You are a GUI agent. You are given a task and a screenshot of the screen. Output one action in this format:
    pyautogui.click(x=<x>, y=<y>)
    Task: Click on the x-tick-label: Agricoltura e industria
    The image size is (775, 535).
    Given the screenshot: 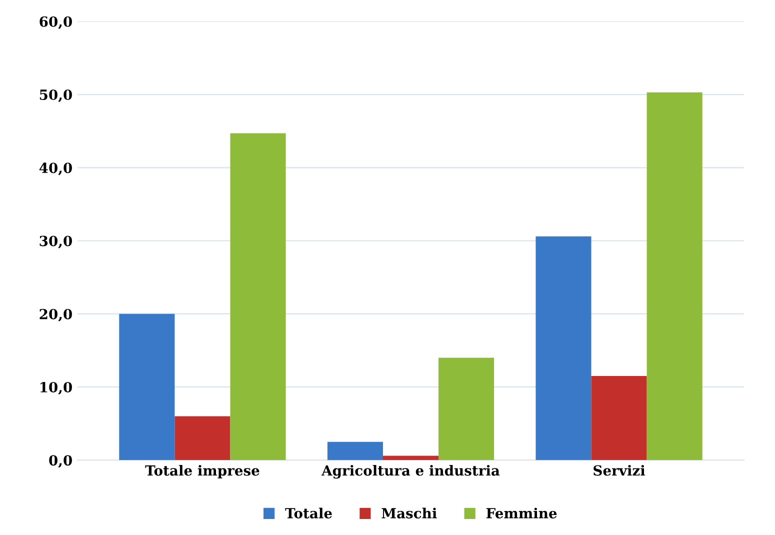 What is the action you would take?
    pyautogui.click(x=410, y=471)
    